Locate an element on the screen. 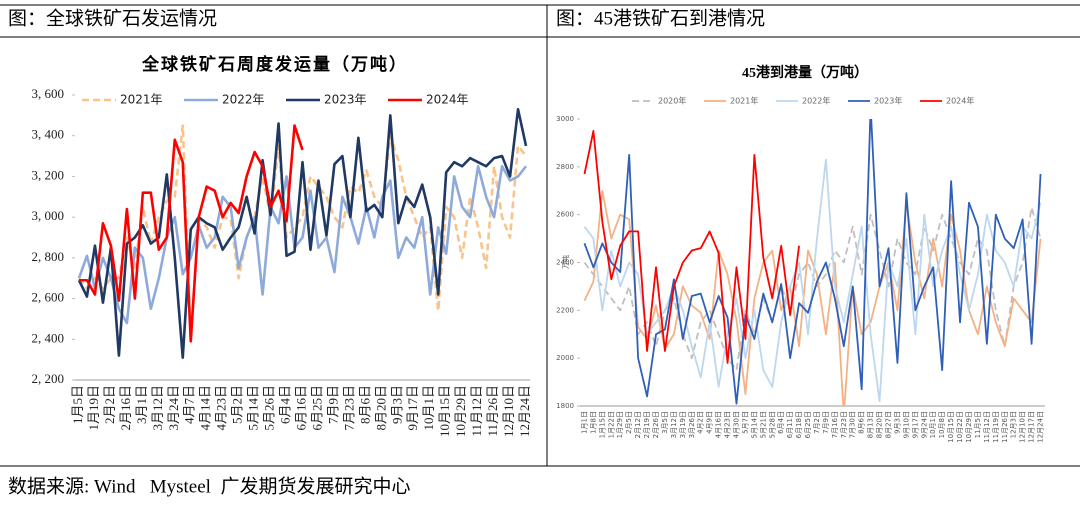 The height and width of the screenshot is (513, 1080). chart-title: 45港到港量（万吨） is located at coordinates (805, 72).